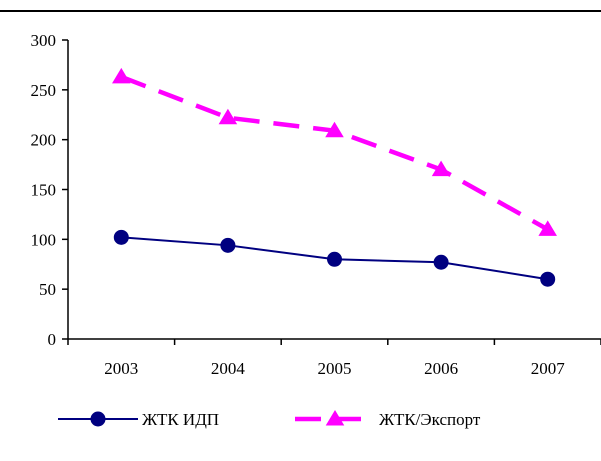 This screenshot has width=601, height=461. I want to click on x-tick-label: 2005, so click(335, 368).